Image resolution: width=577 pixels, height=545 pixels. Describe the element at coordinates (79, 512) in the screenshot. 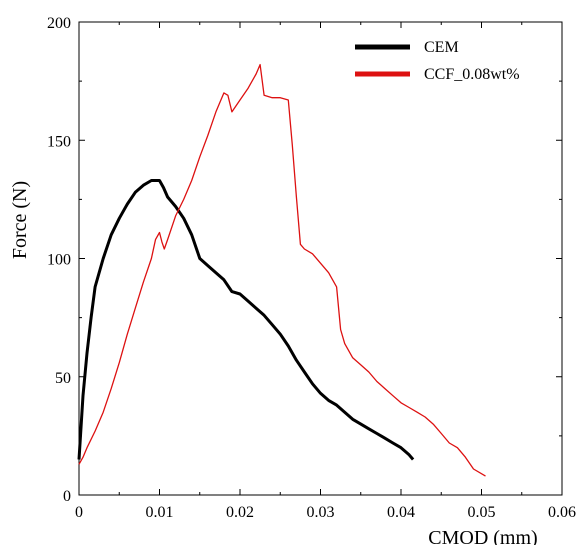

I see `x-tick-label: 0` at that location.